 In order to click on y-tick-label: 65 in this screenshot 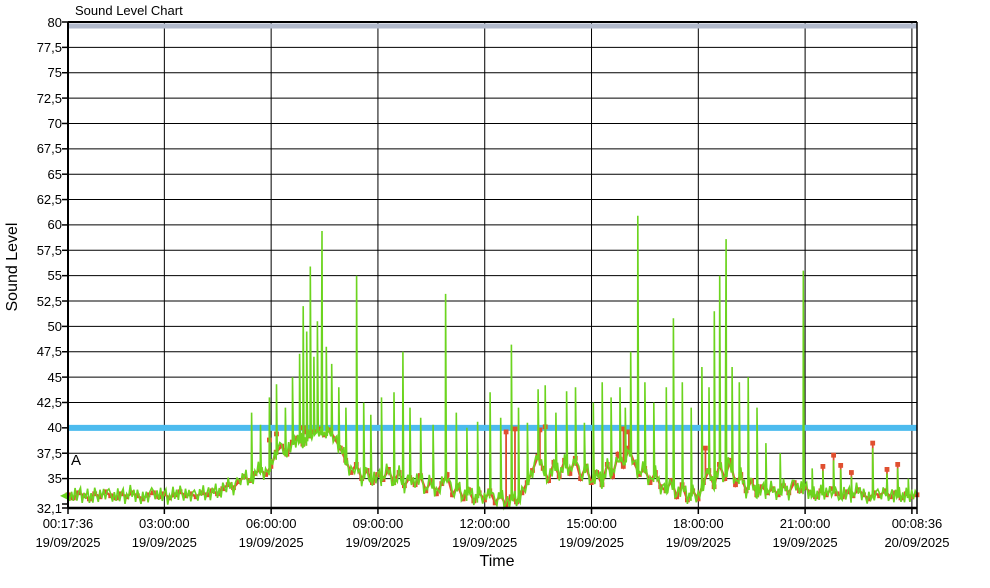, I will do `click(54, 174)`.